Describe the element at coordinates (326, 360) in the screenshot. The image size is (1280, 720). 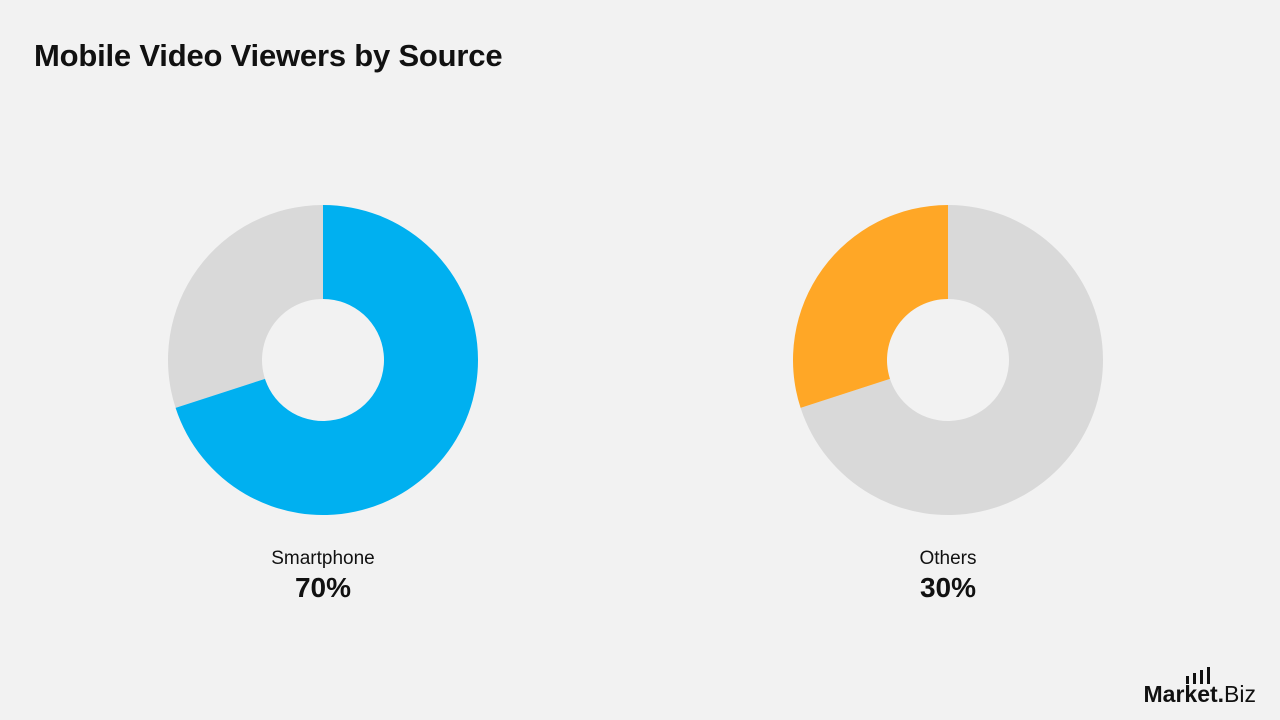
I see `smartphone-value-slice` at that location.